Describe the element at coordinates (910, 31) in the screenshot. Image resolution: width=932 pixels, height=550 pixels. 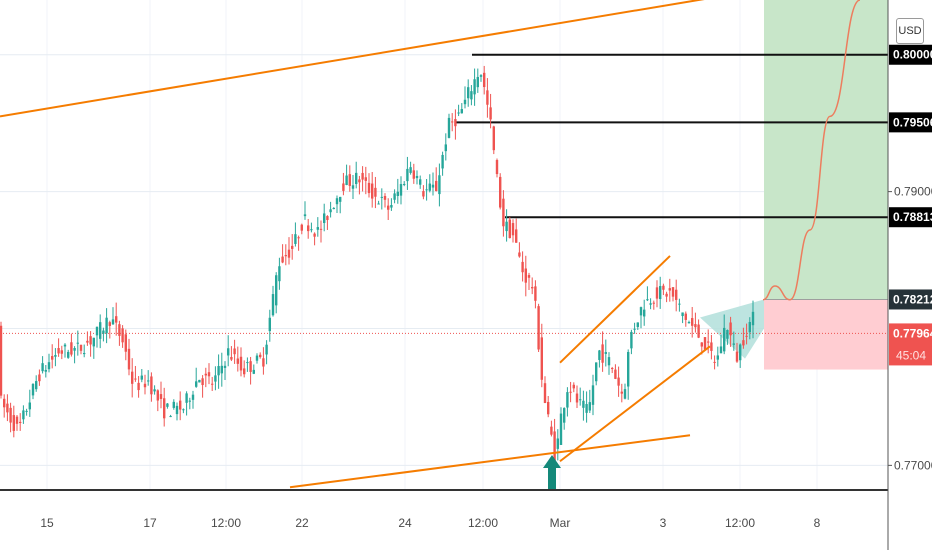
I see `currency-button: USD` at that location.